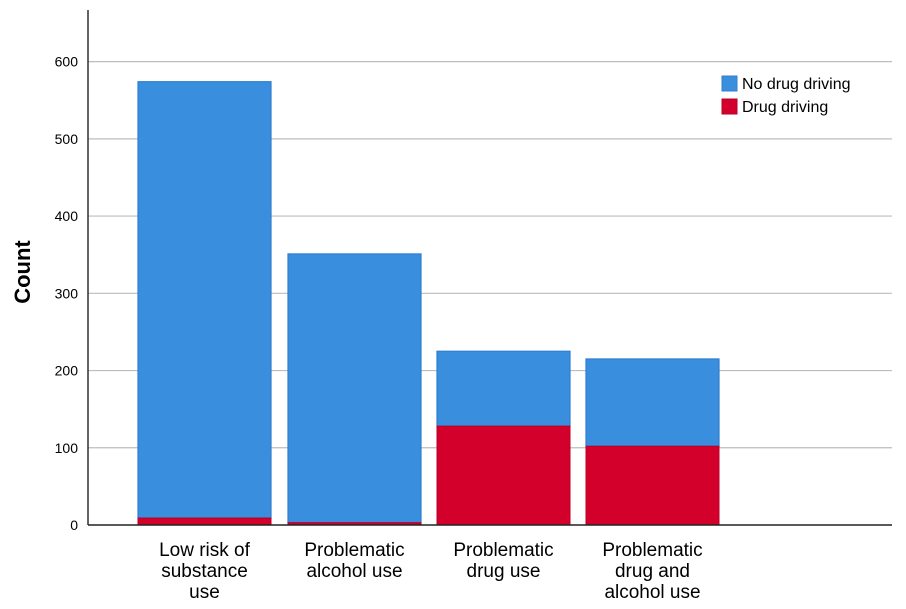 Image resolution: width=906 pixels, height=609 pixels. Describe the element at coordinates (67, 371) in the screenshot. I see `y-tick-label: 200` at that location.